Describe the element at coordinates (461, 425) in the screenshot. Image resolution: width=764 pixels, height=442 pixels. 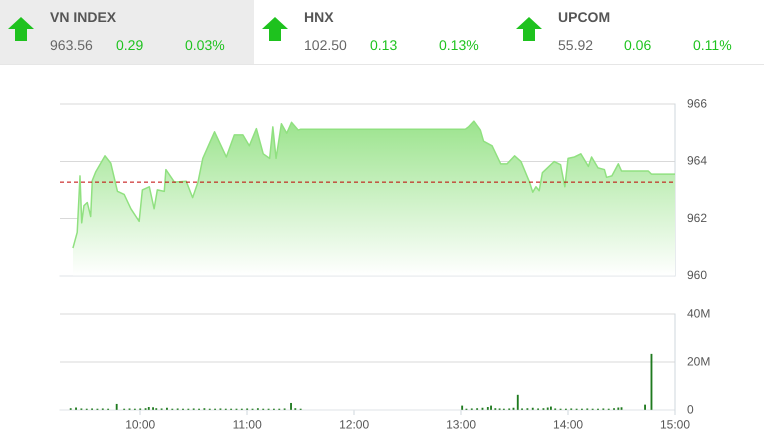
I see `x-tick-label: 13:00` at that location.